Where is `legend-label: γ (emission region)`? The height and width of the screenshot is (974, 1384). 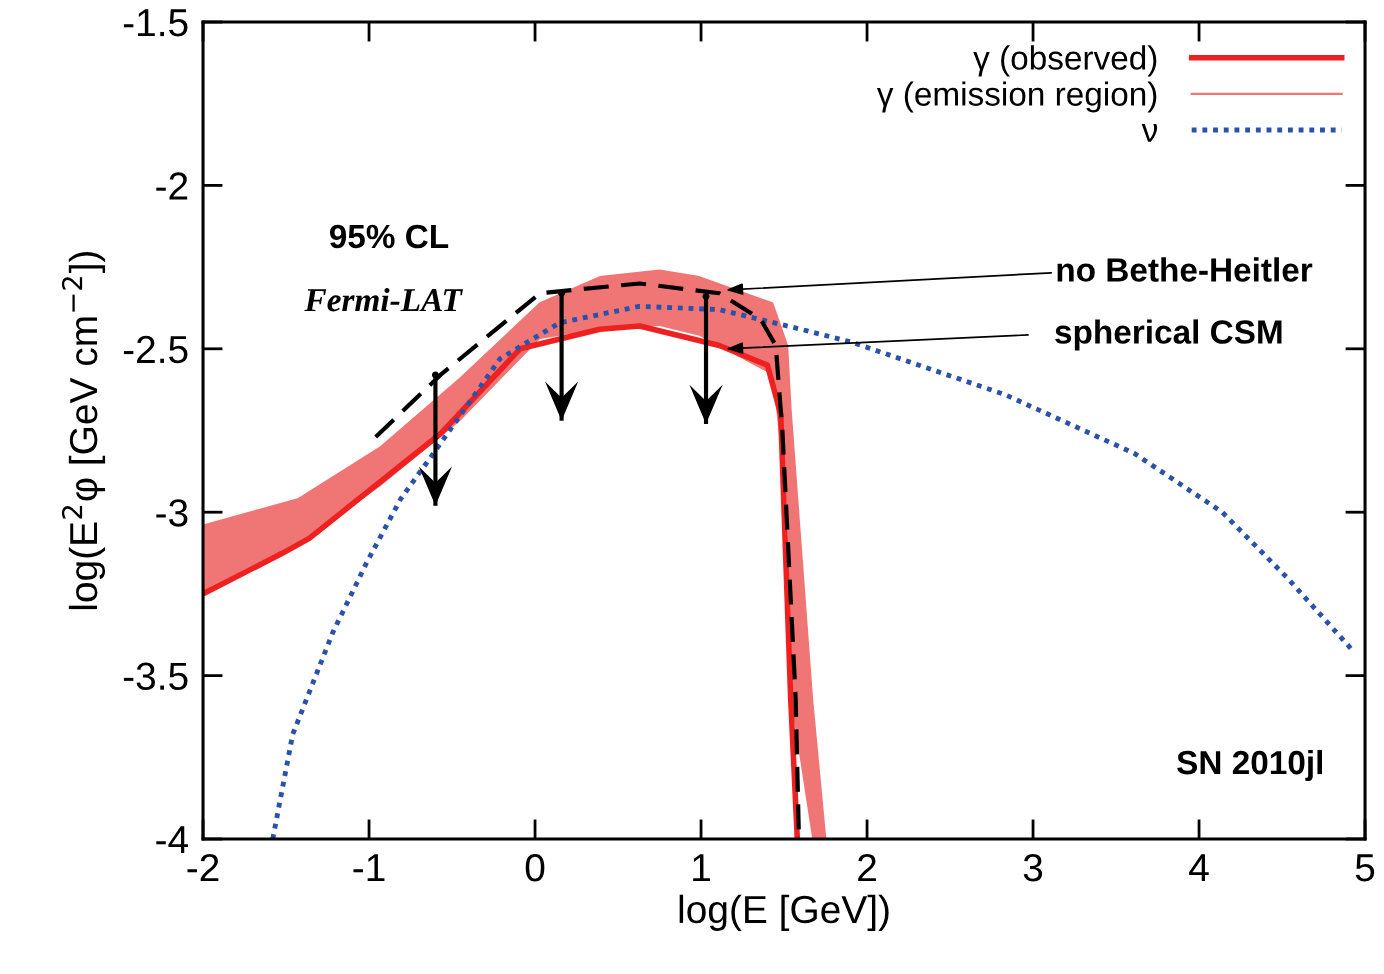 legend-label: γ (emission region) is located at coordinates (1016, 97).